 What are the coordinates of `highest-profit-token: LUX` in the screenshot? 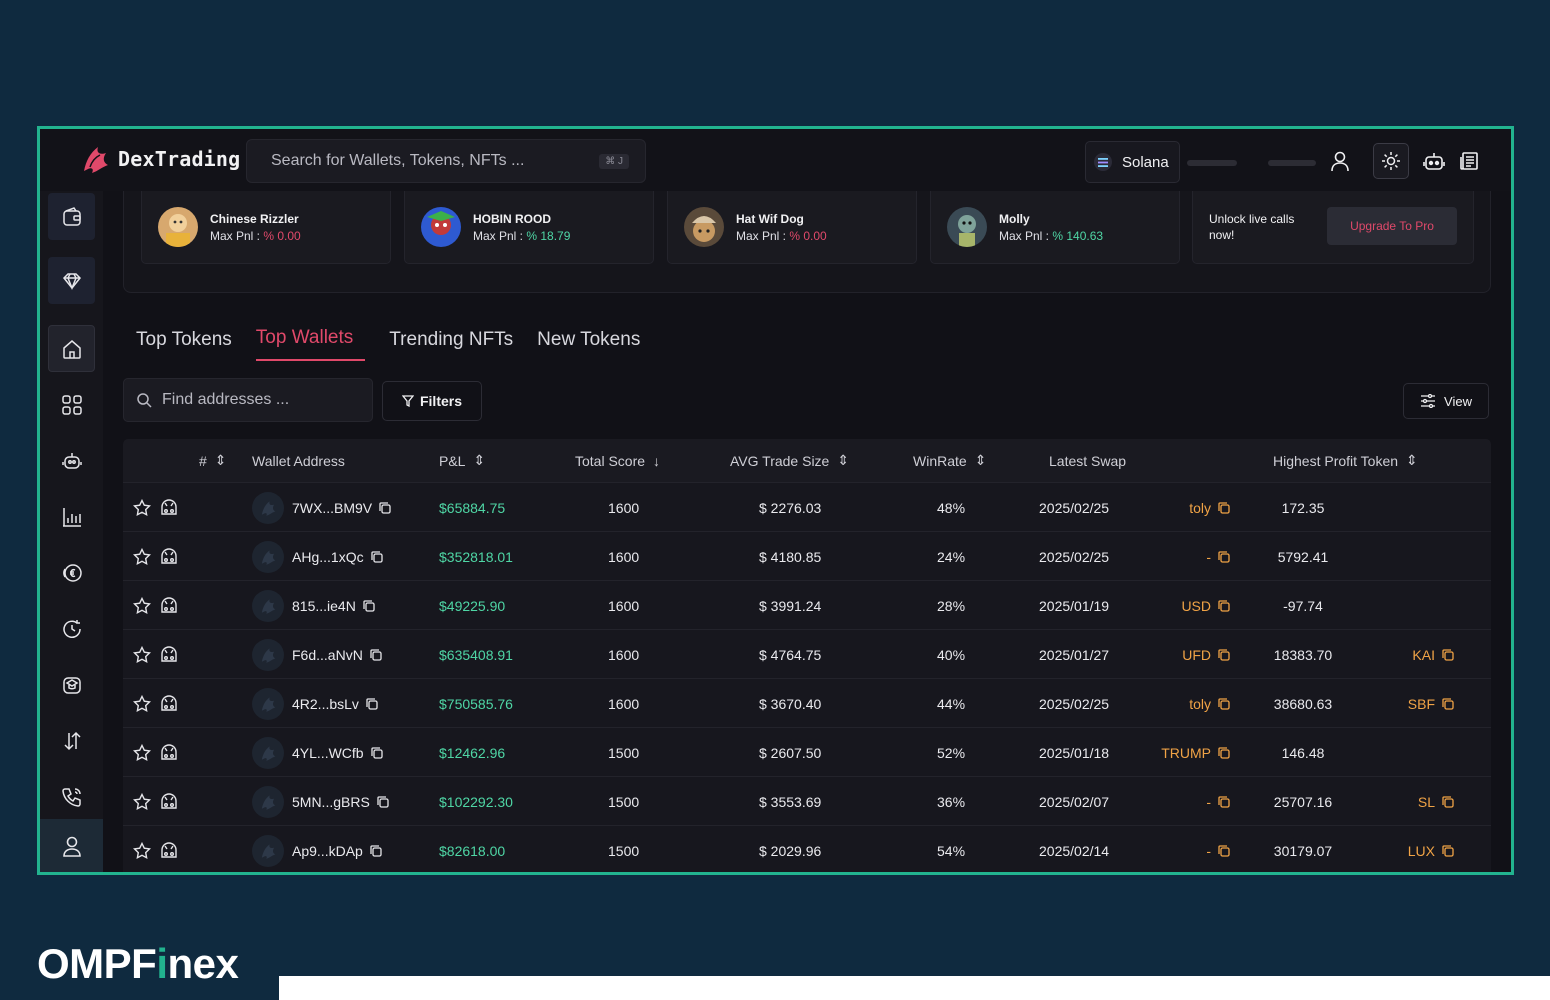 It's located at (1421, 850).